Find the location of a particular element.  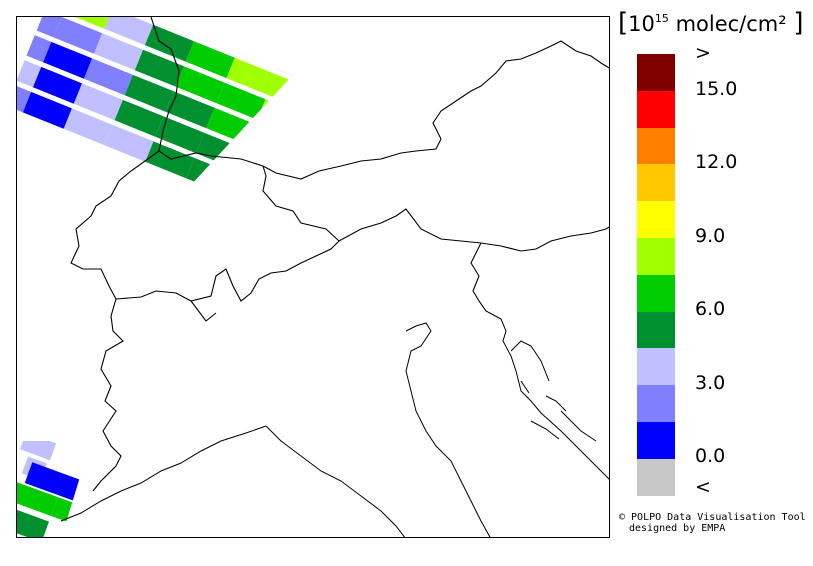

legend-tick-label: 3.0 is located at coordinates (710, 383).